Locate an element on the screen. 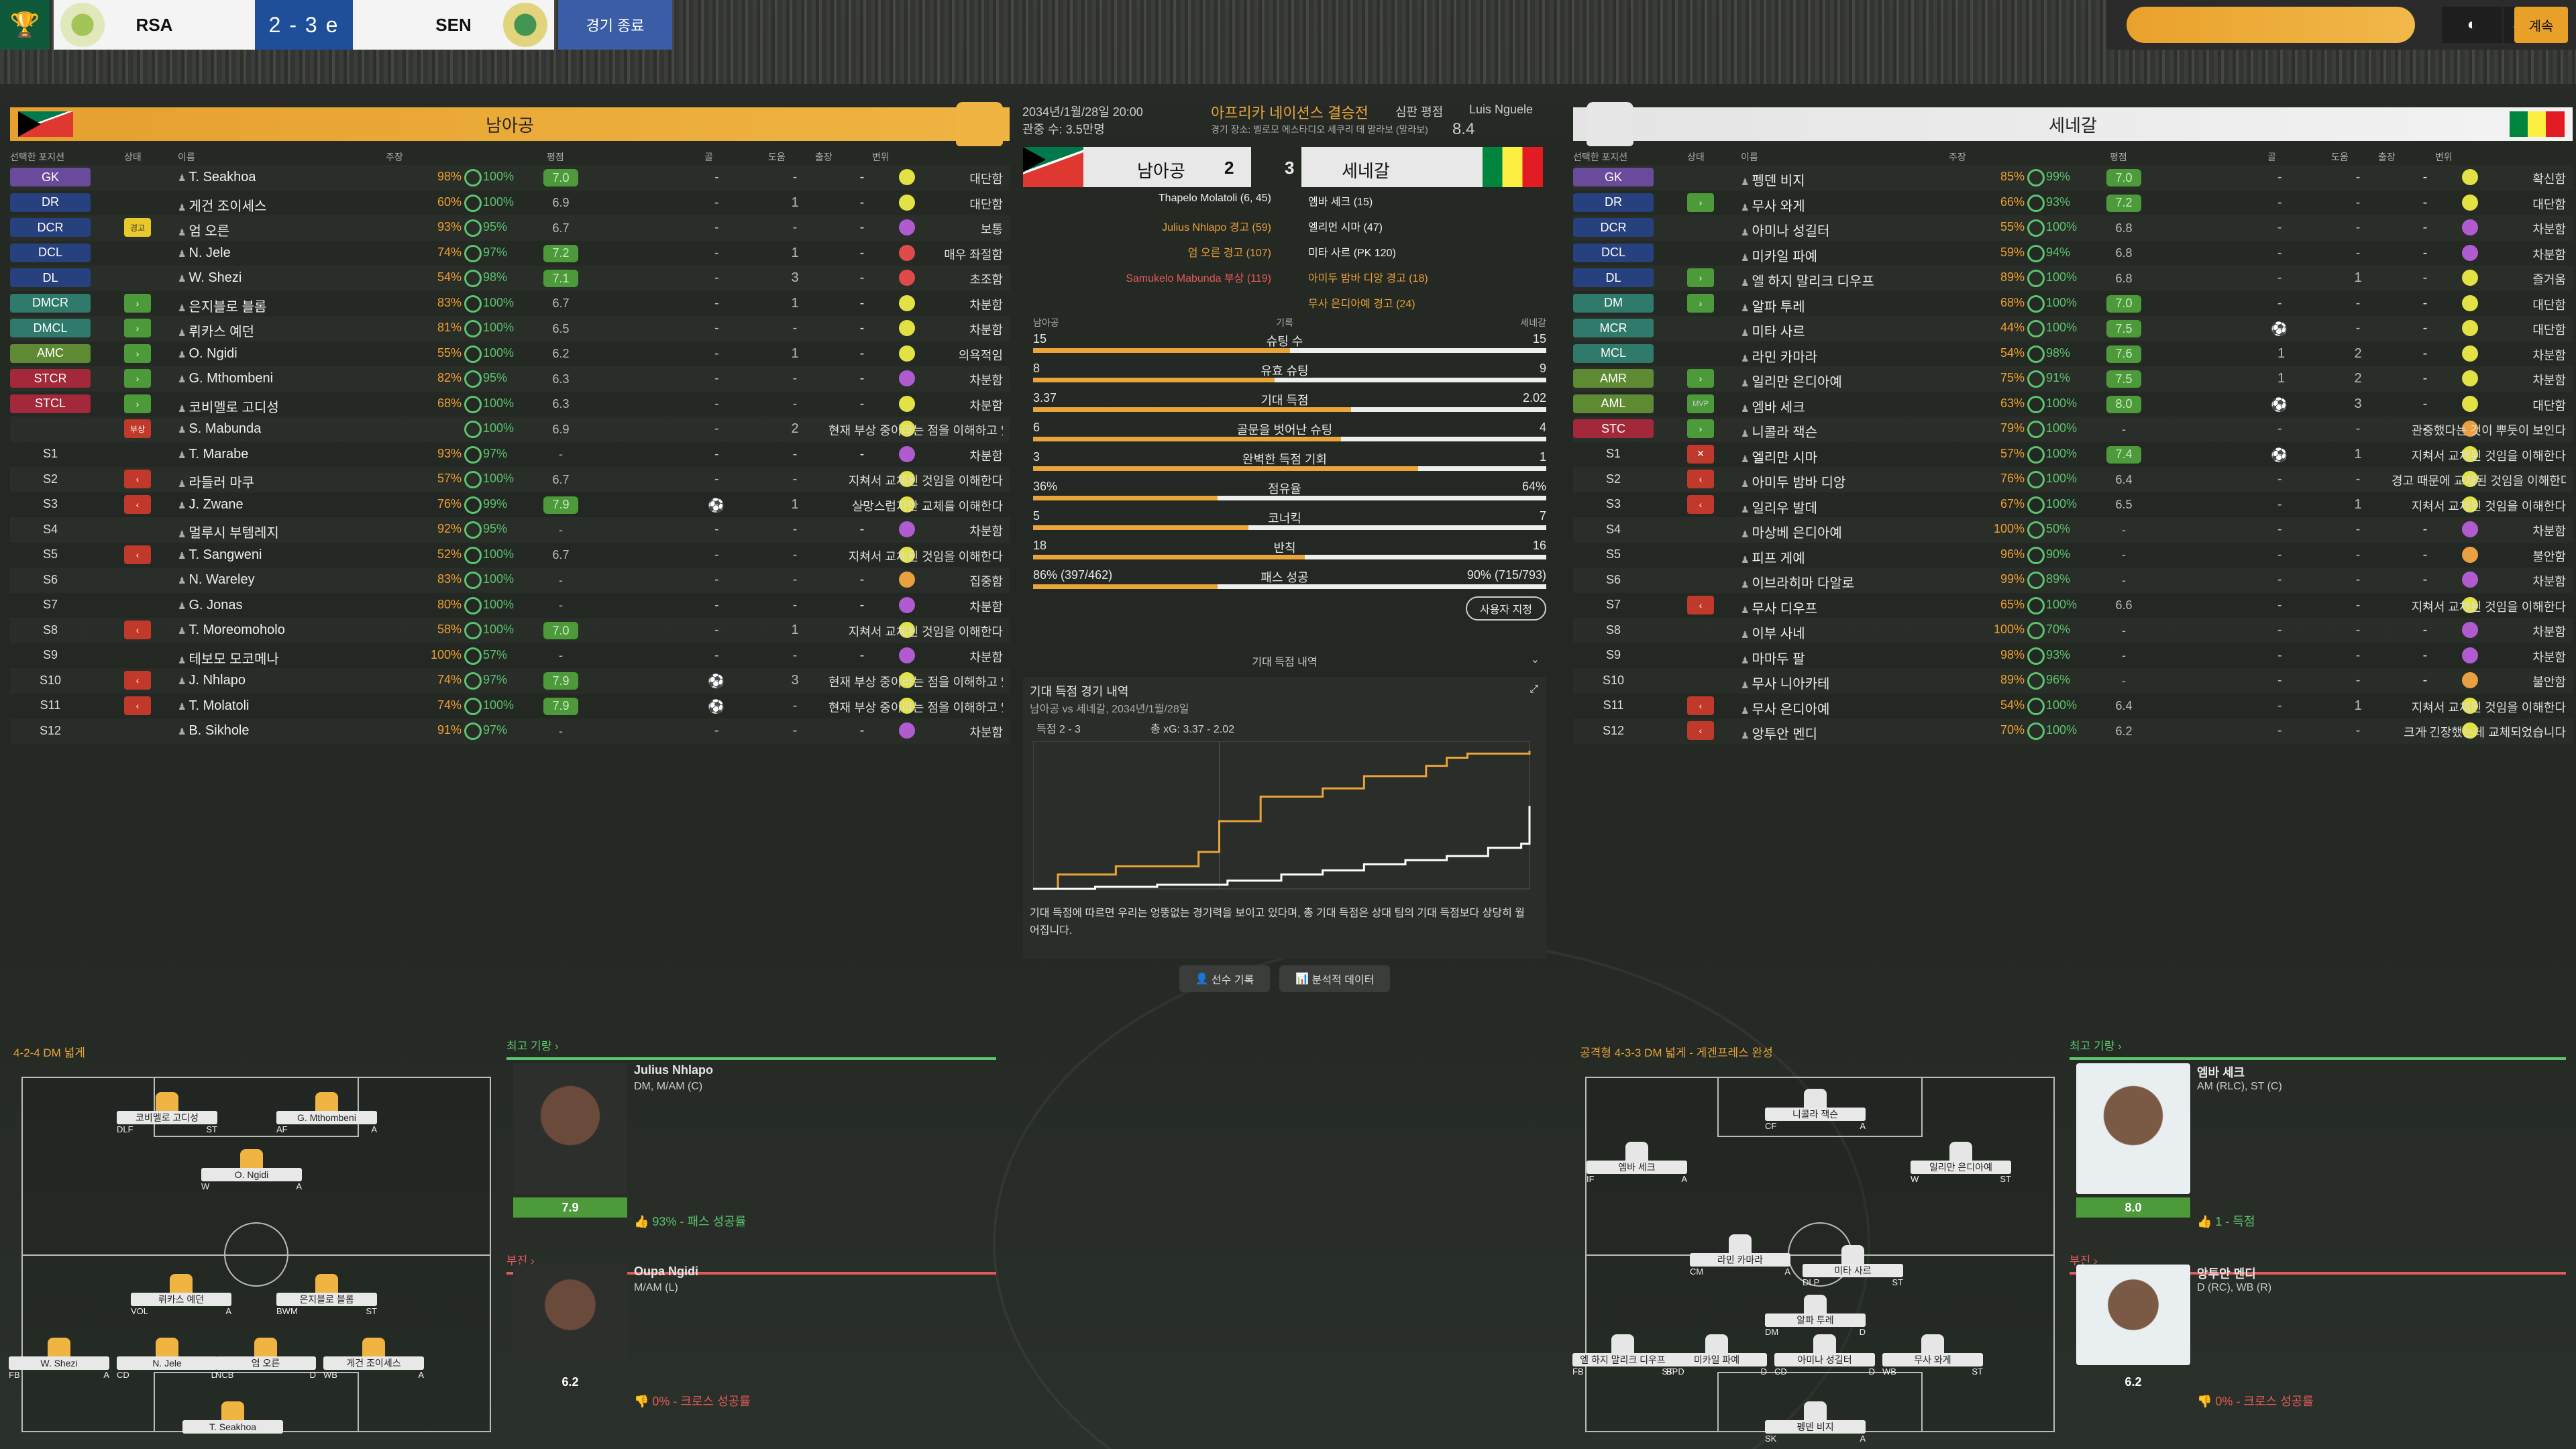 The height and width of the screenshot is (1449, 2576). player-token: T. Seakhoa is located at coordinates (232, 1422).